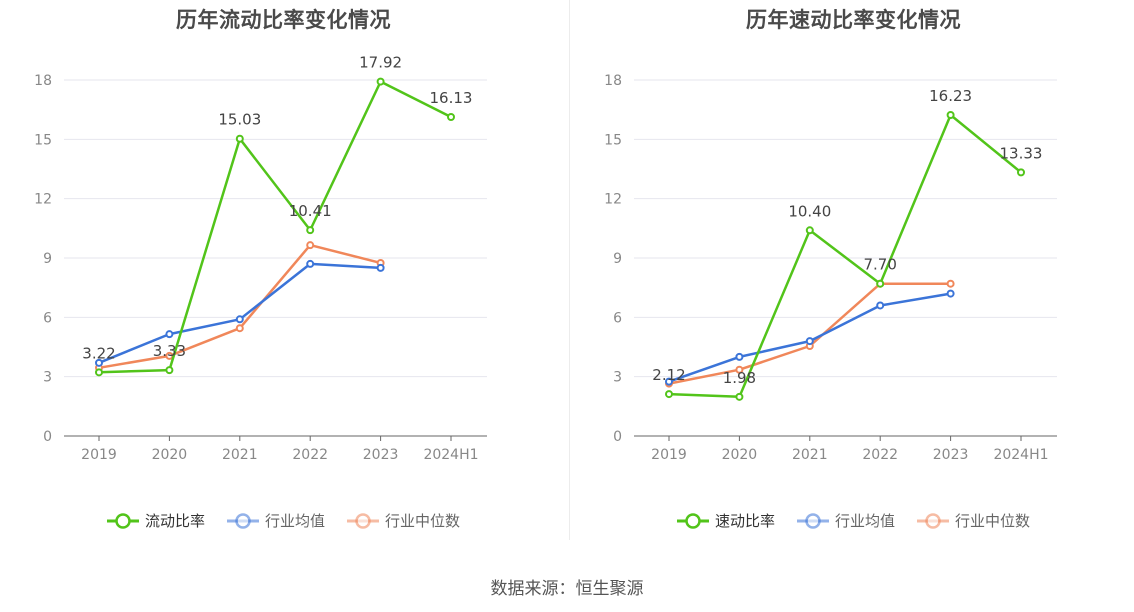  Describe the element at coordinates (744, 521) in the screenshot. I see `legend-label: 速动比率` at that location.